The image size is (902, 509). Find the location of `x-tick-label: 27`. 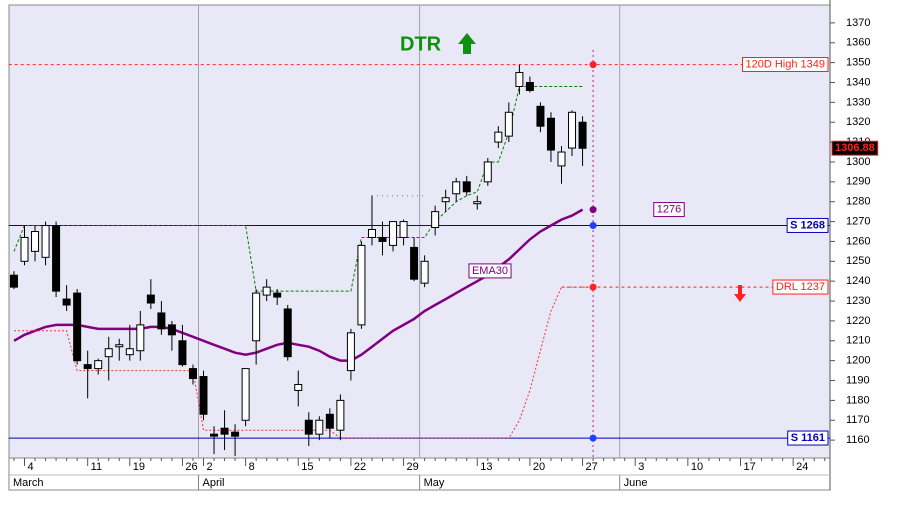

x-tick-label: 27 is located at coordinates (592, 467).